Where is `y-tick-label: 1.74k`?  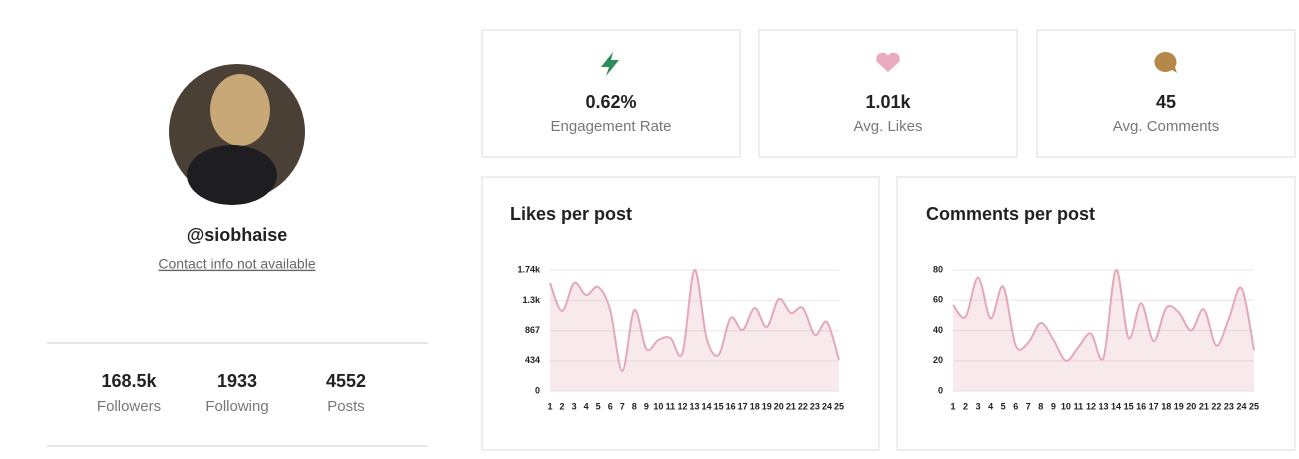 y-tick-label: 1.74k is located at coordinates (529, 269).